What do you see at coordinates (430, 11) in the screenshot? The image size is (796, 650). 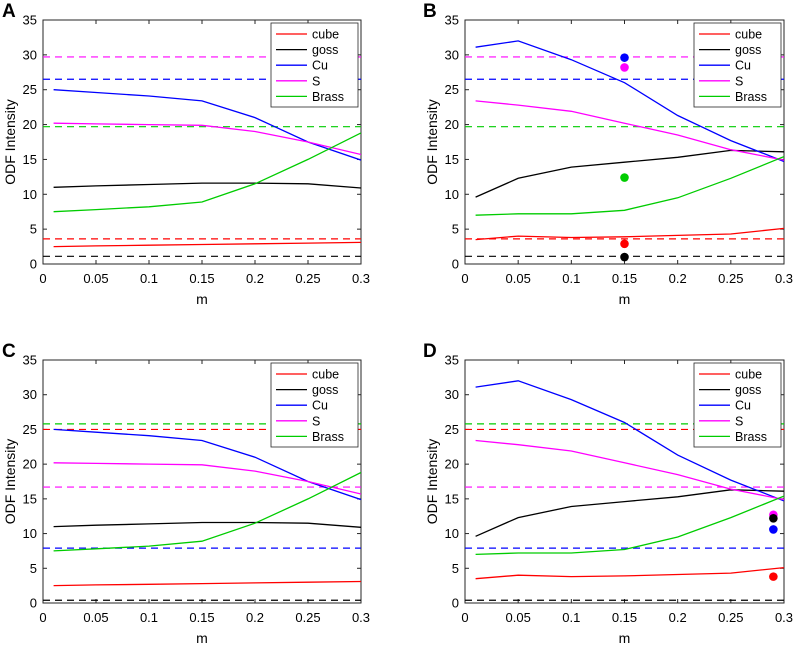 I see `panel-label: B` at bounding box center [430, 11].